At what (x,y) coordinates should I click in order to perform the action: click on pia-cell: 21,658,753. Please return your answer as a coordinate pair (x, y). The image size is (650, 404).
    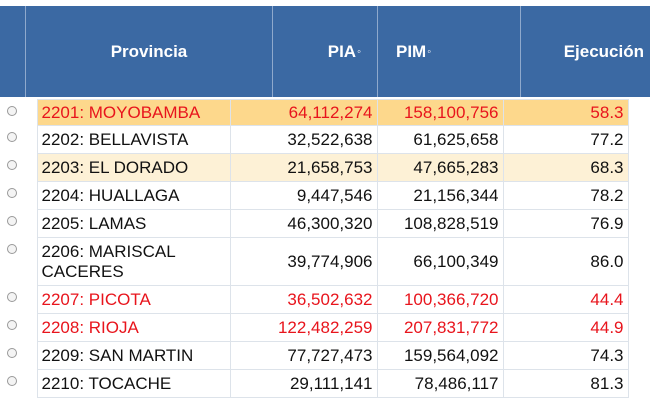
    Looking at the image, I should click on (303, 167).